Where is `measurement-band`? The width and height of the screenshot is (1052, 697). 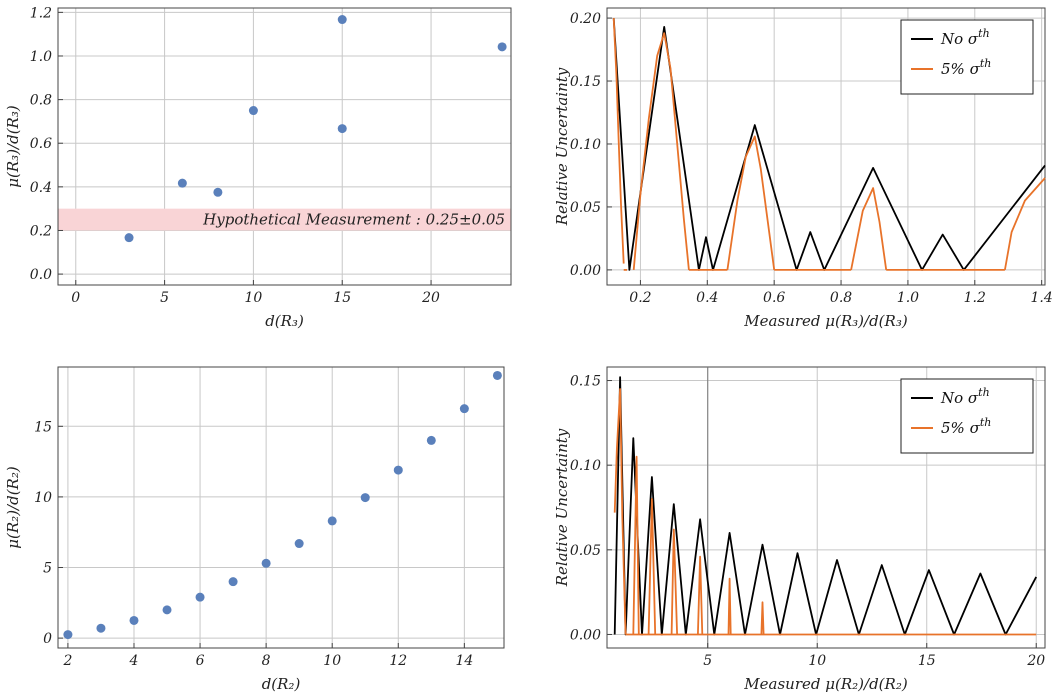 measurement-band is located at coordinates (284, 219).